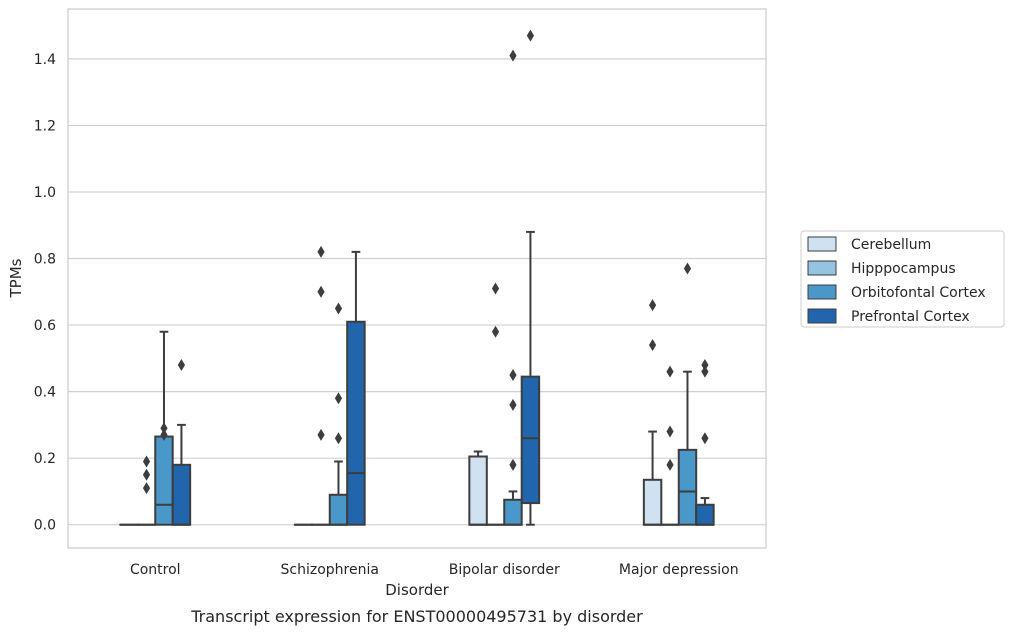 The image size is (1014, 634). What do you see at coordinates (330, 570) in the screenshot?
I see `x-tick-label: Schizophrenia` at bounding box center [330, 570].